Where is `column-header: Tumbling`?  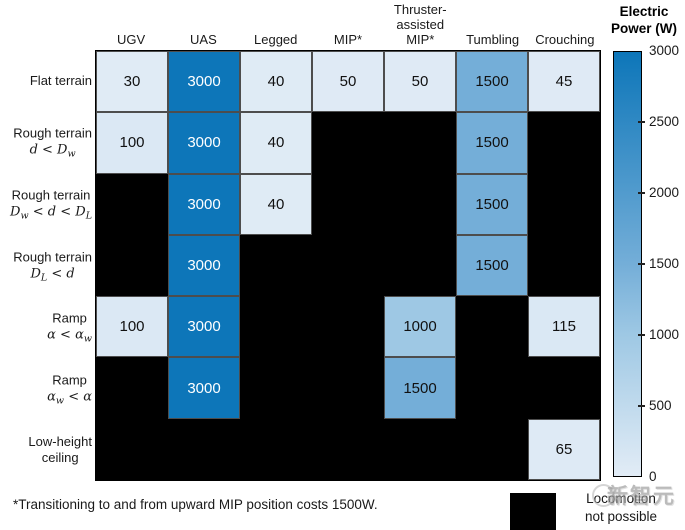
column-header: Tumbling is located at coordinates (493, 39).